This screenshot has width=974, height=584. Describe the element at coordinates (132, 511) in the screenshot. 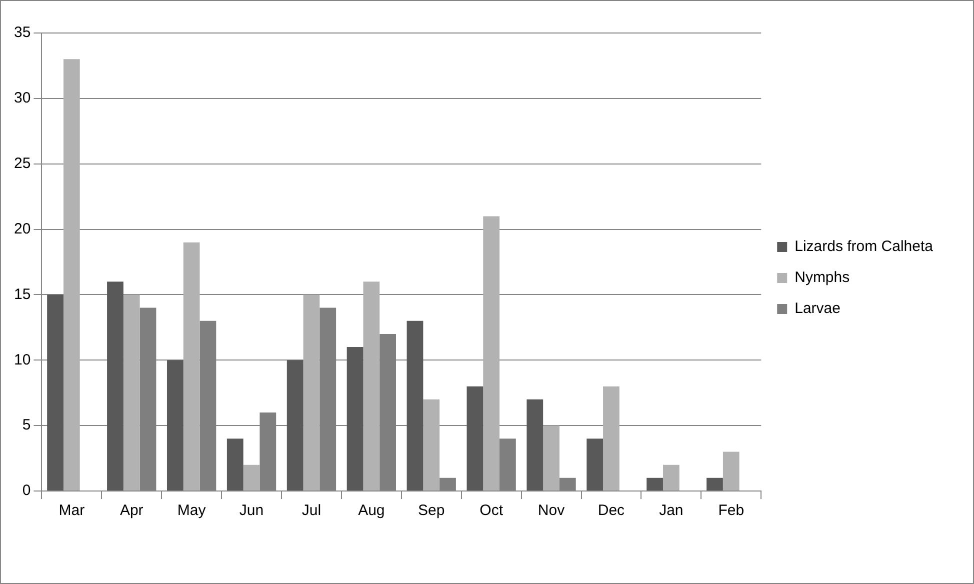

I see `x-tick-label: Apr` at that location.